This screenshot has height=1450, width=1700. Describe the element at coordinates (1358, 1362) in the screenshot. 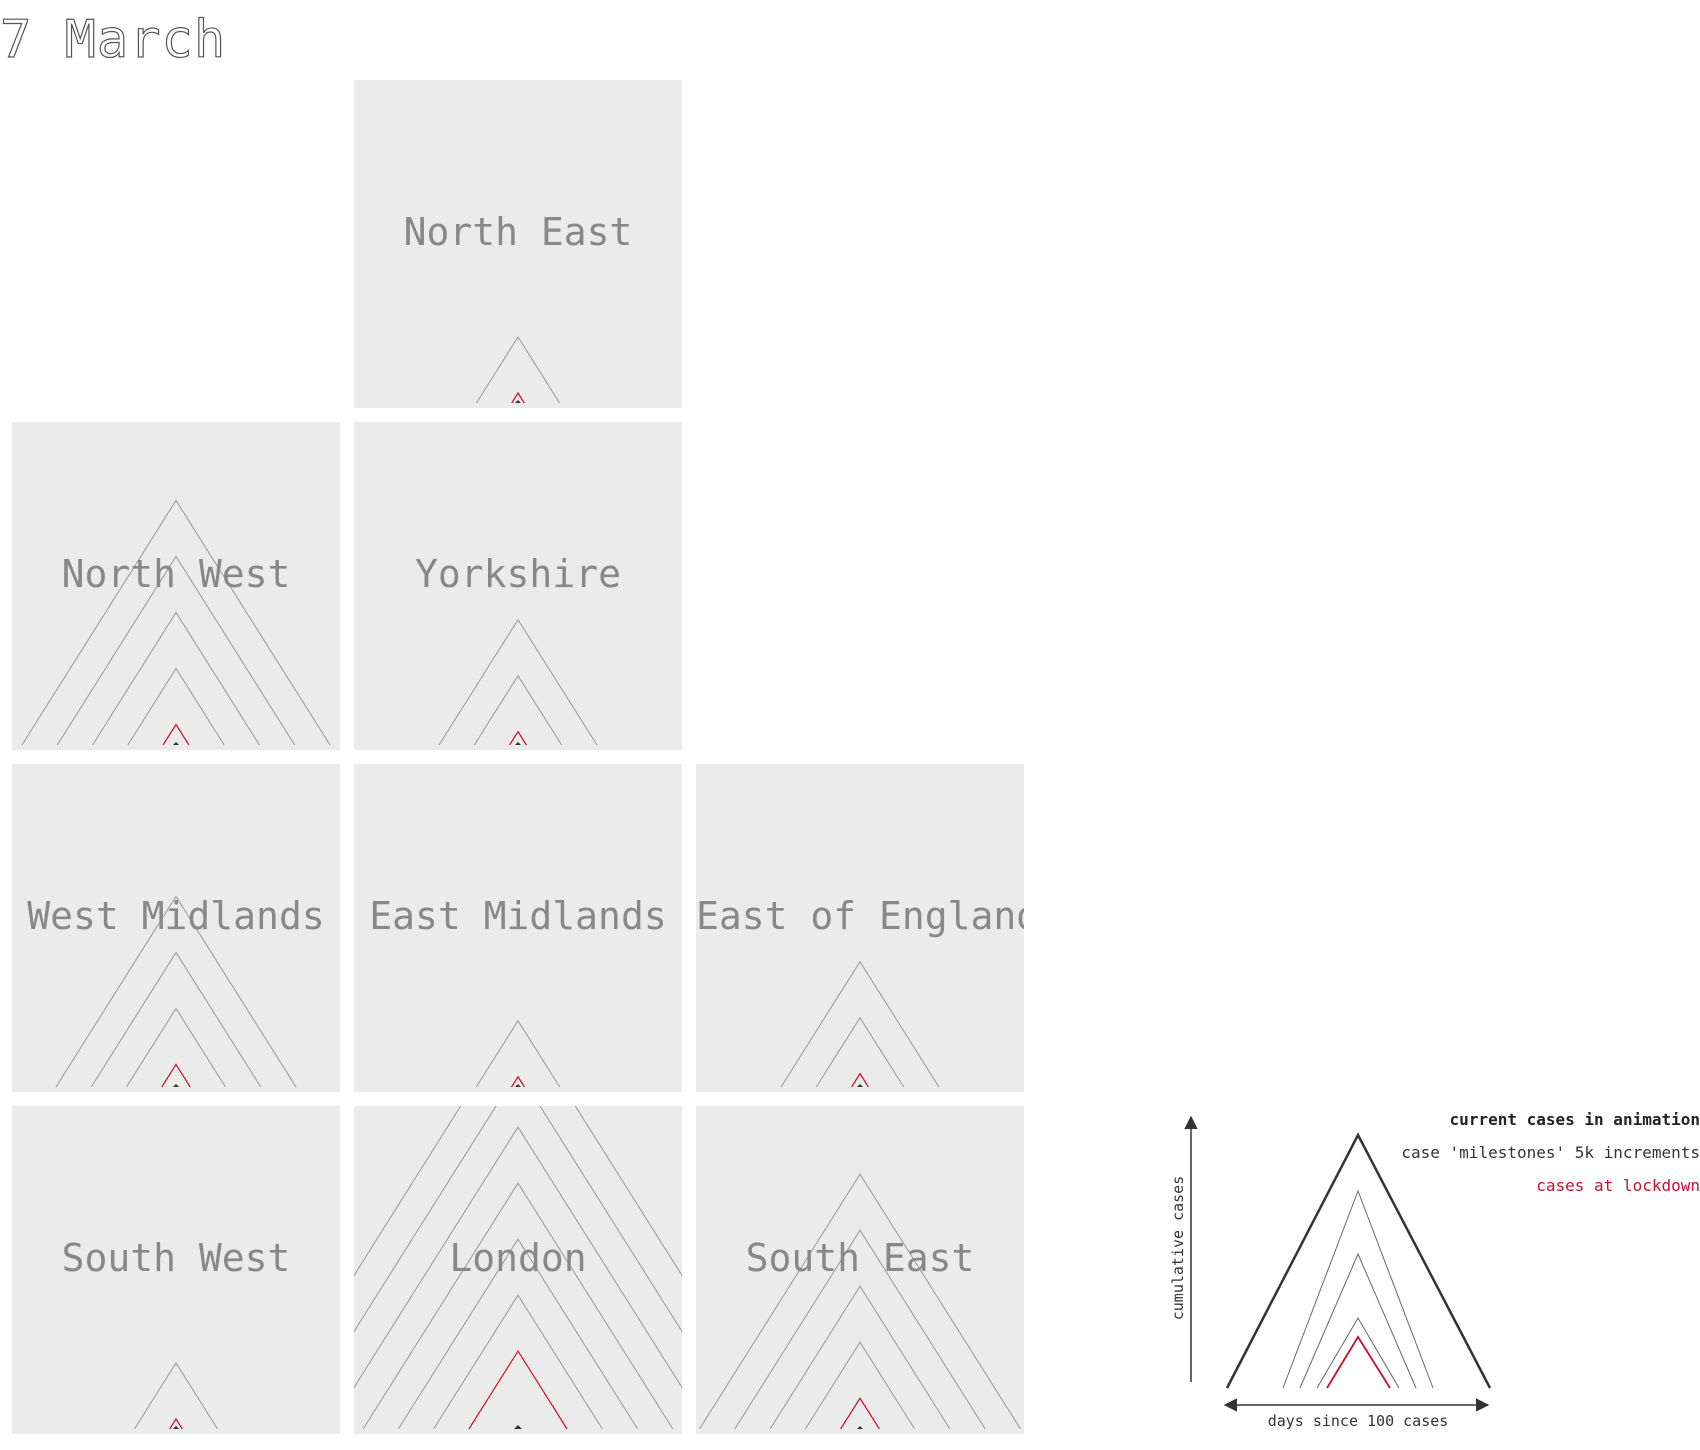

I see `legend-lockdown-triangle` at that location.